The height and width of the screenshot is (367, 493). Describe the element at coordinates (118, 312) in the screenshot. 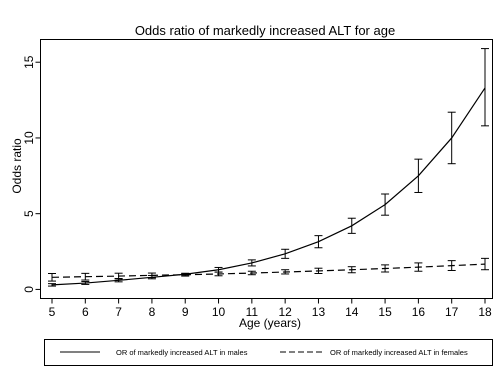

I see `x-tick-label-7: 7` at that location.